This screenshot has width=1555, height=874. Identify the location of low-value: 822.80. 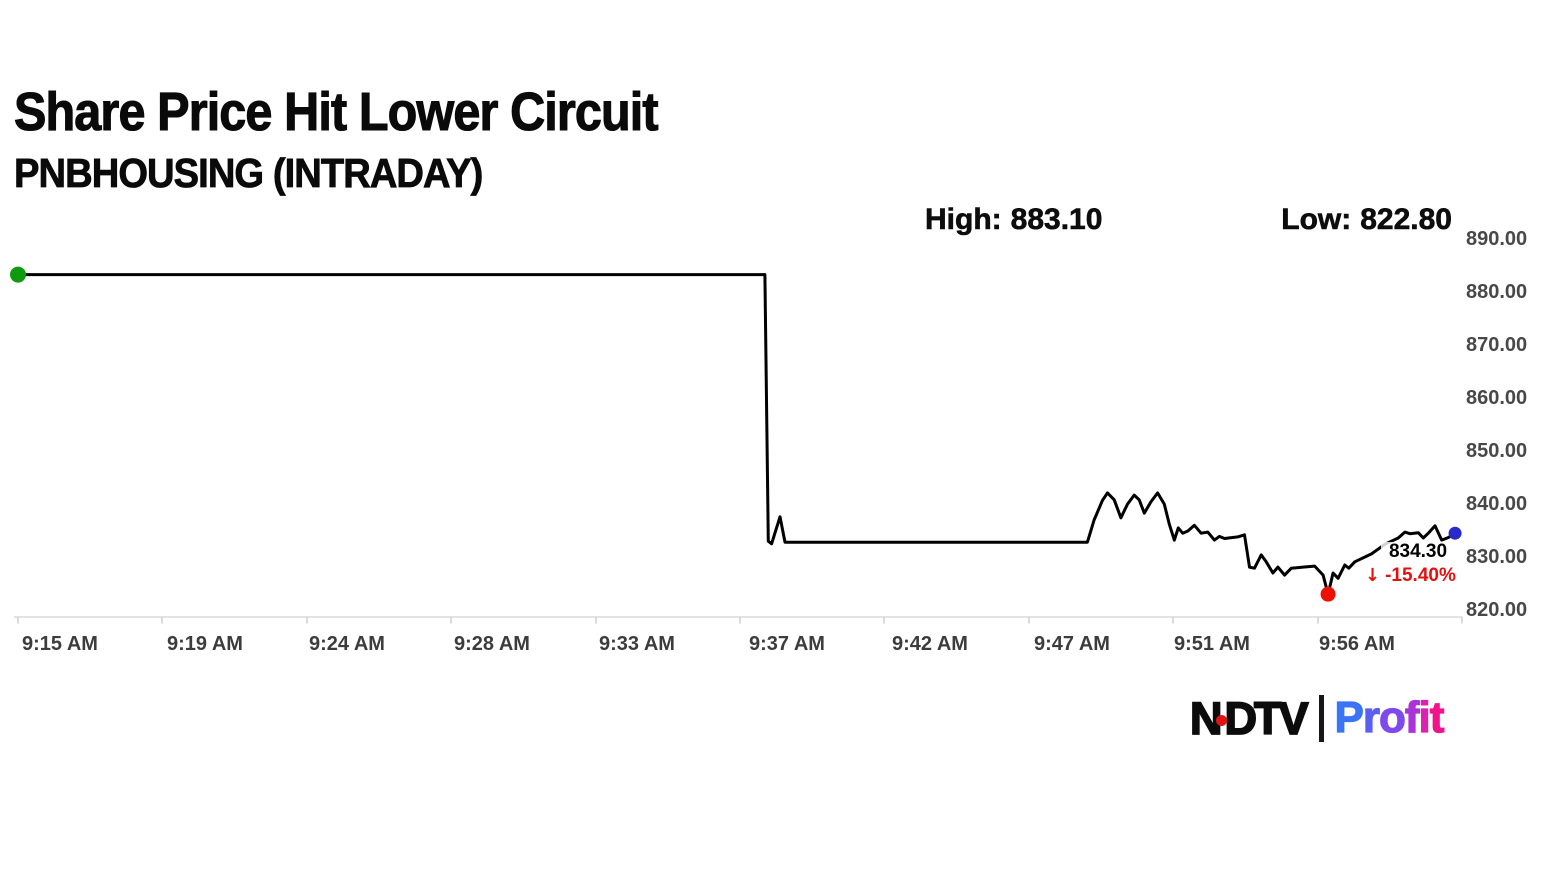
(1406, 220).